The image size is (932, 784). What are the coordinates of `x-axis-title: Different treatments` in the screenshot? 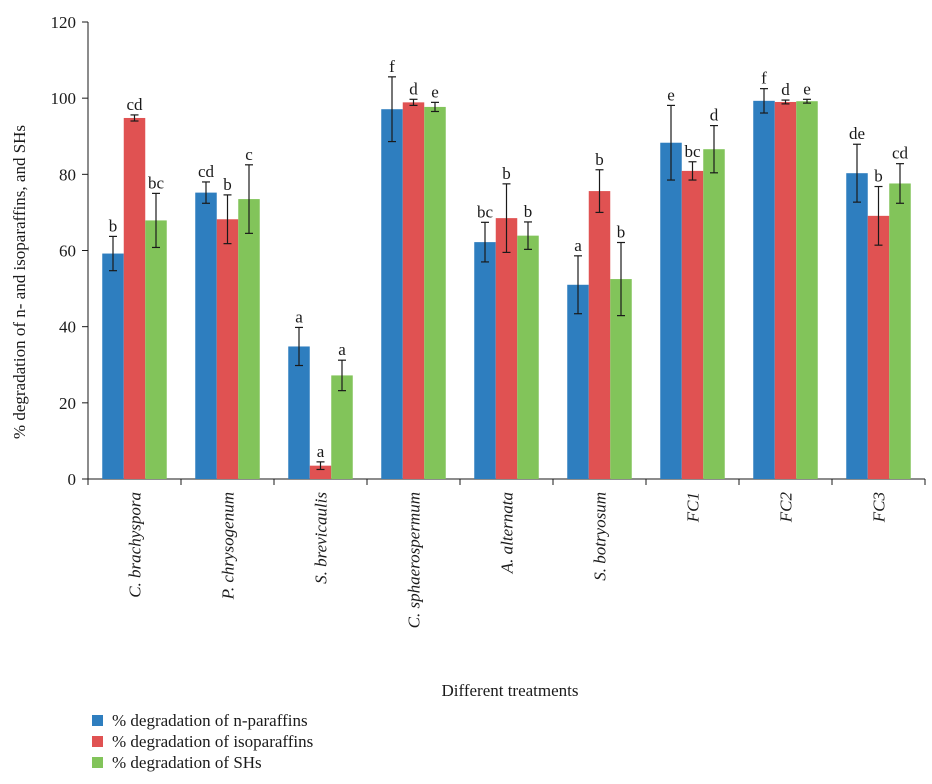 It's located at (509, 690).